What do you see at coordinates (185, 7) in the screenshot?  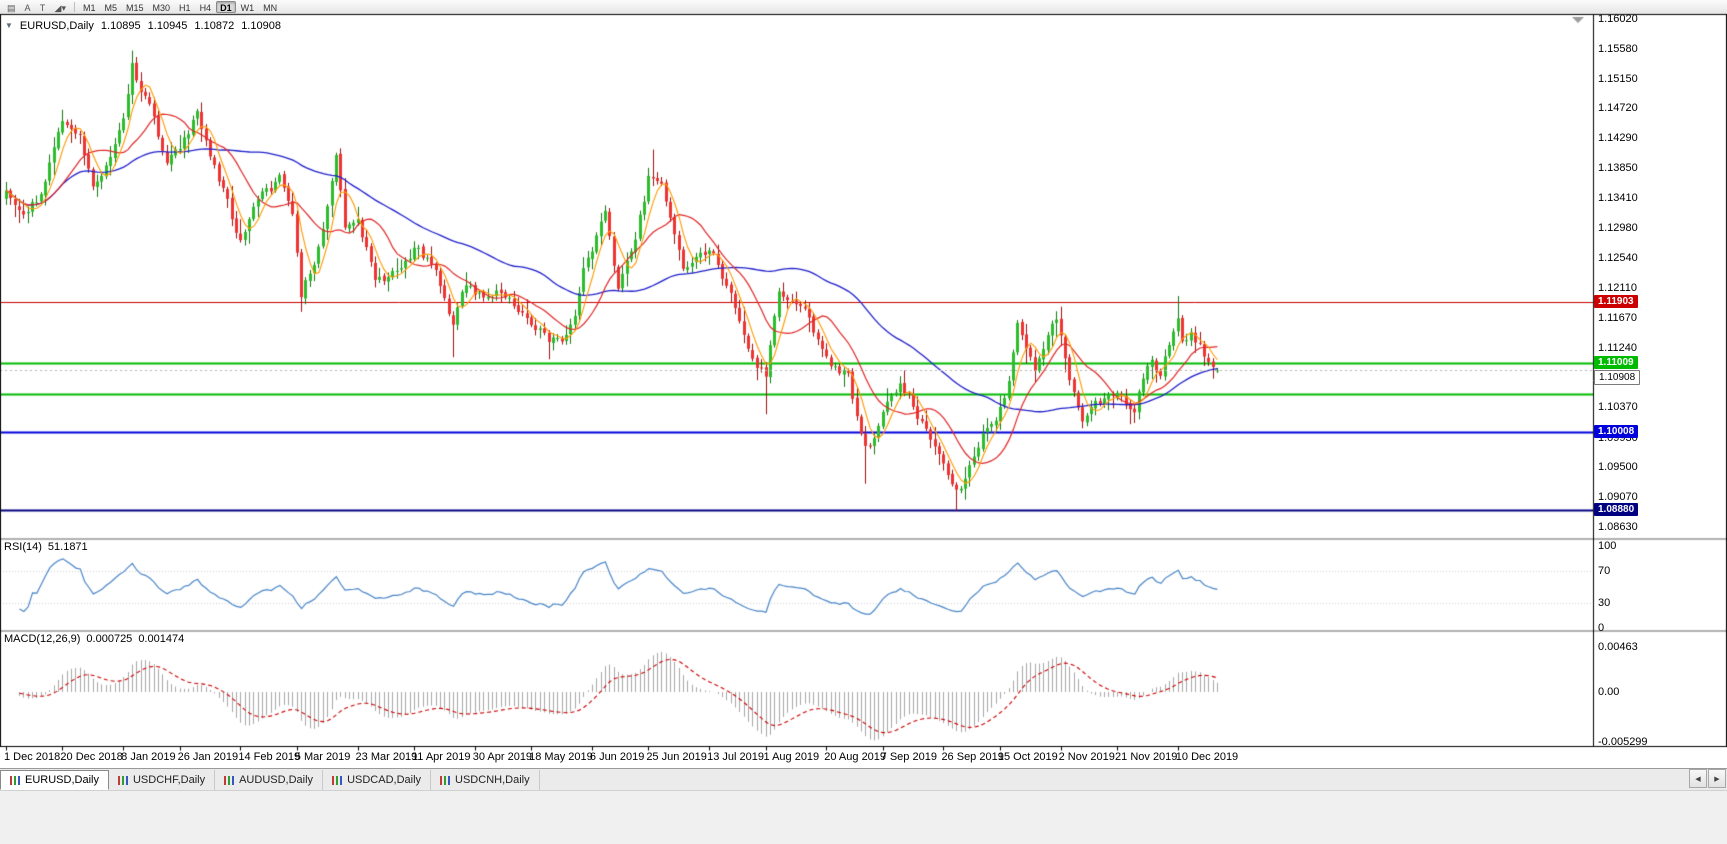 I see `timeframe-button-h1: H1` at bounding box center [185, 7].